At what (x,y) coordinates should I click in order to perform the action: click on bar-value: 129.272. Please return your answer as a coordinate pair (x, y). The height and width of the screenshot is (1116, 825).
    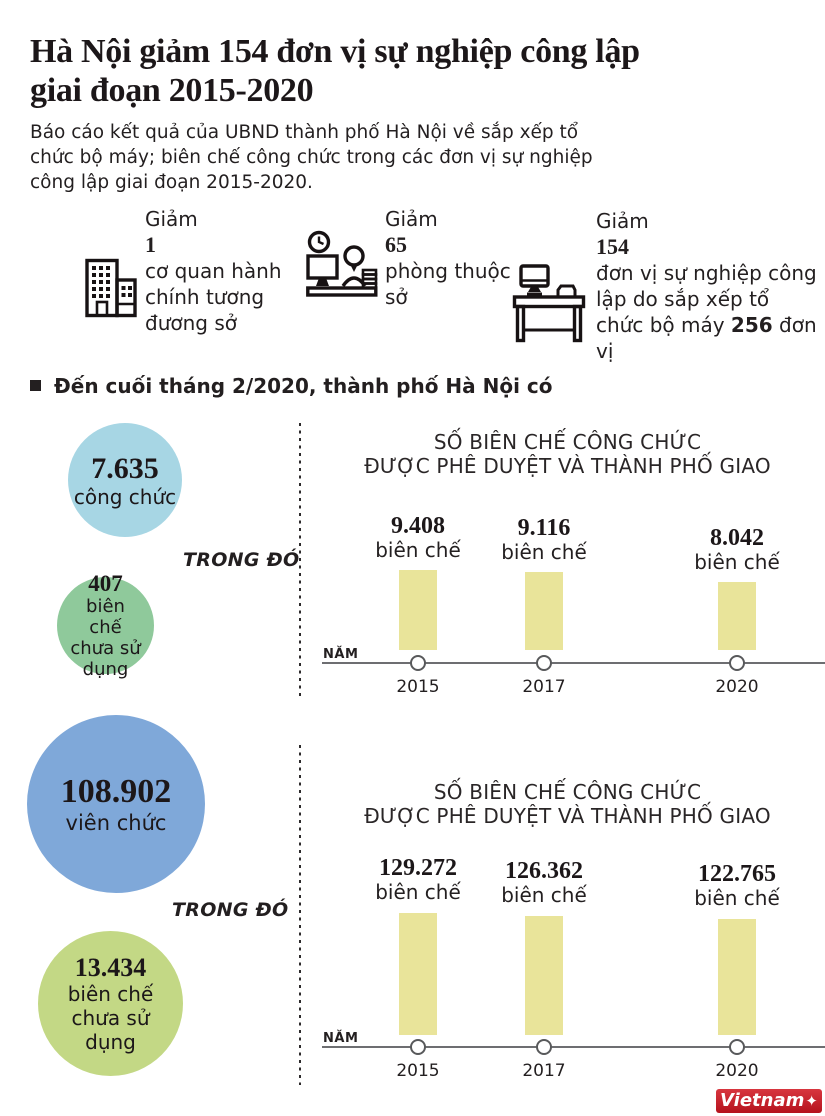
    Looking at the image, I should click on (418, 868).